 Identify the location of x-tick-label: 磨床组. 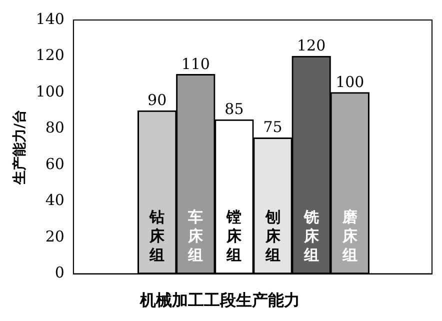
(349, 236).